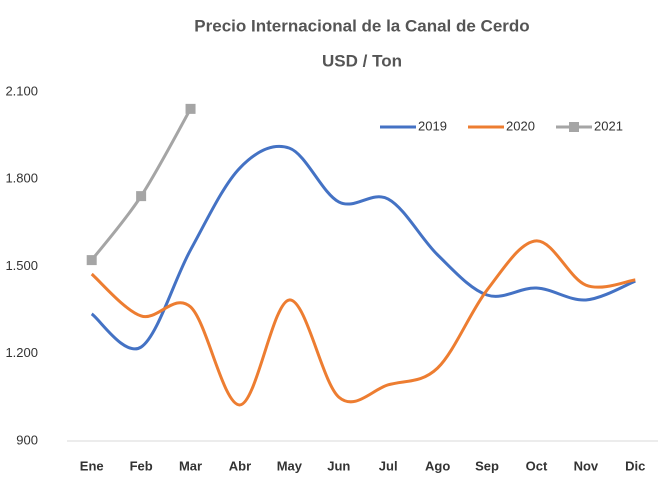 This screenshot has width=660, height=479. Describe the element at coordinates (27, 439) in the screenshot. I see `y-tick-label: 900` at that location.